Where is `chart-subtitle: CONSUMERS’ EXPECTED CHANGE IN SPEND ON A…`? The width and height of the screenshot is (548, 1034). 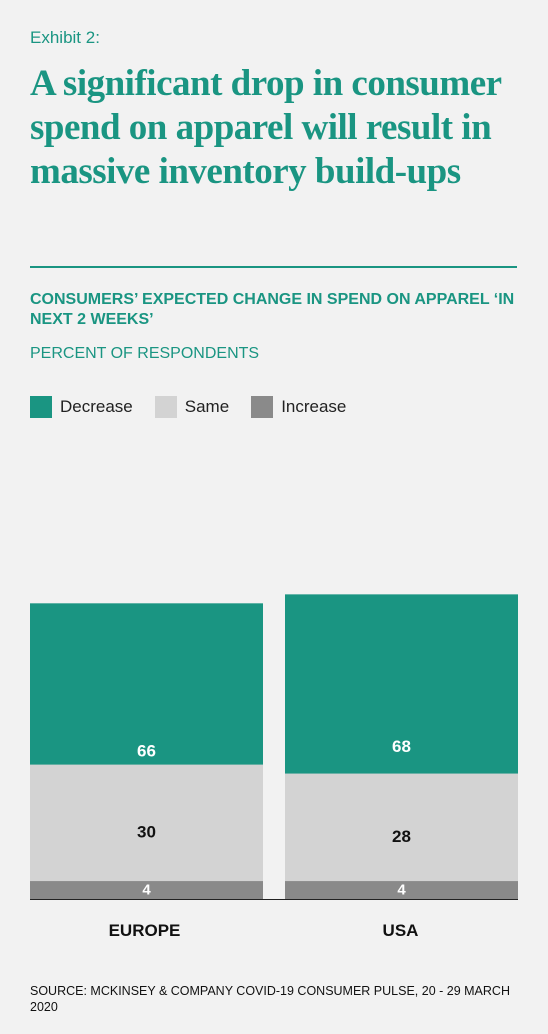 chart-subtitle: CONSUMERS’ EXPECTED CHANGE IN SPEND ON A… is located at coordinates (272, 309).